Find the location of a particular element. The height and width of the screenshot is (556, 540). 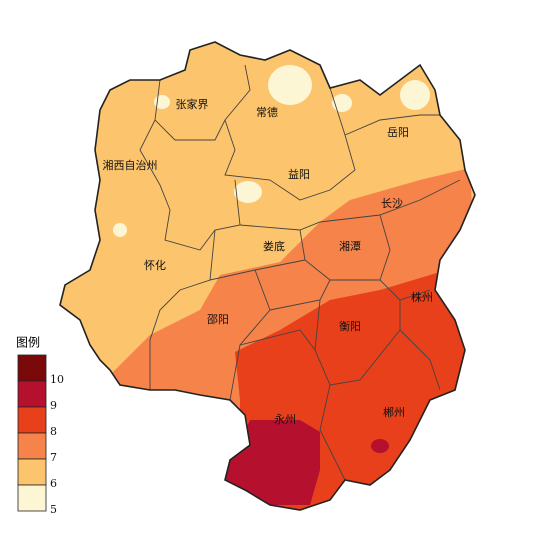

city-label: 永州 is located at coordinates (285, 419).